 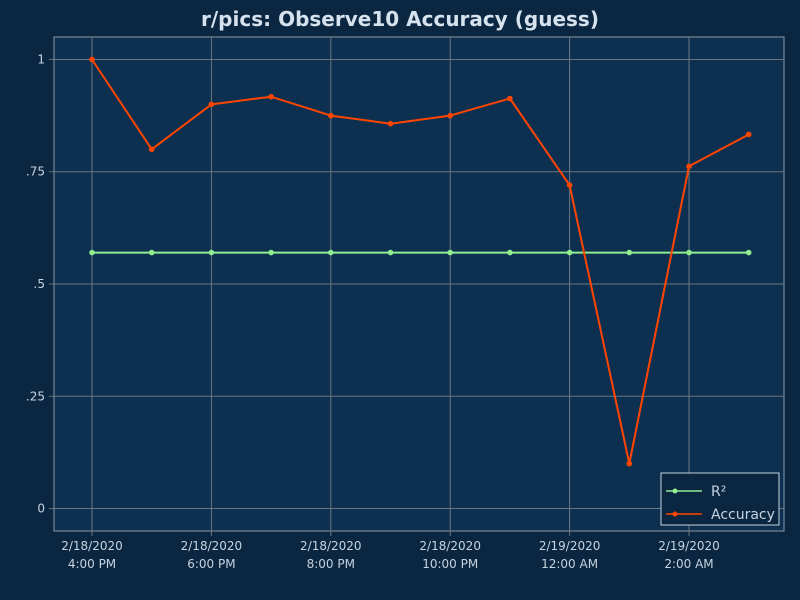 I want to click on x-tick-time-label: 6:00 PM, so click(x=211, y=564).